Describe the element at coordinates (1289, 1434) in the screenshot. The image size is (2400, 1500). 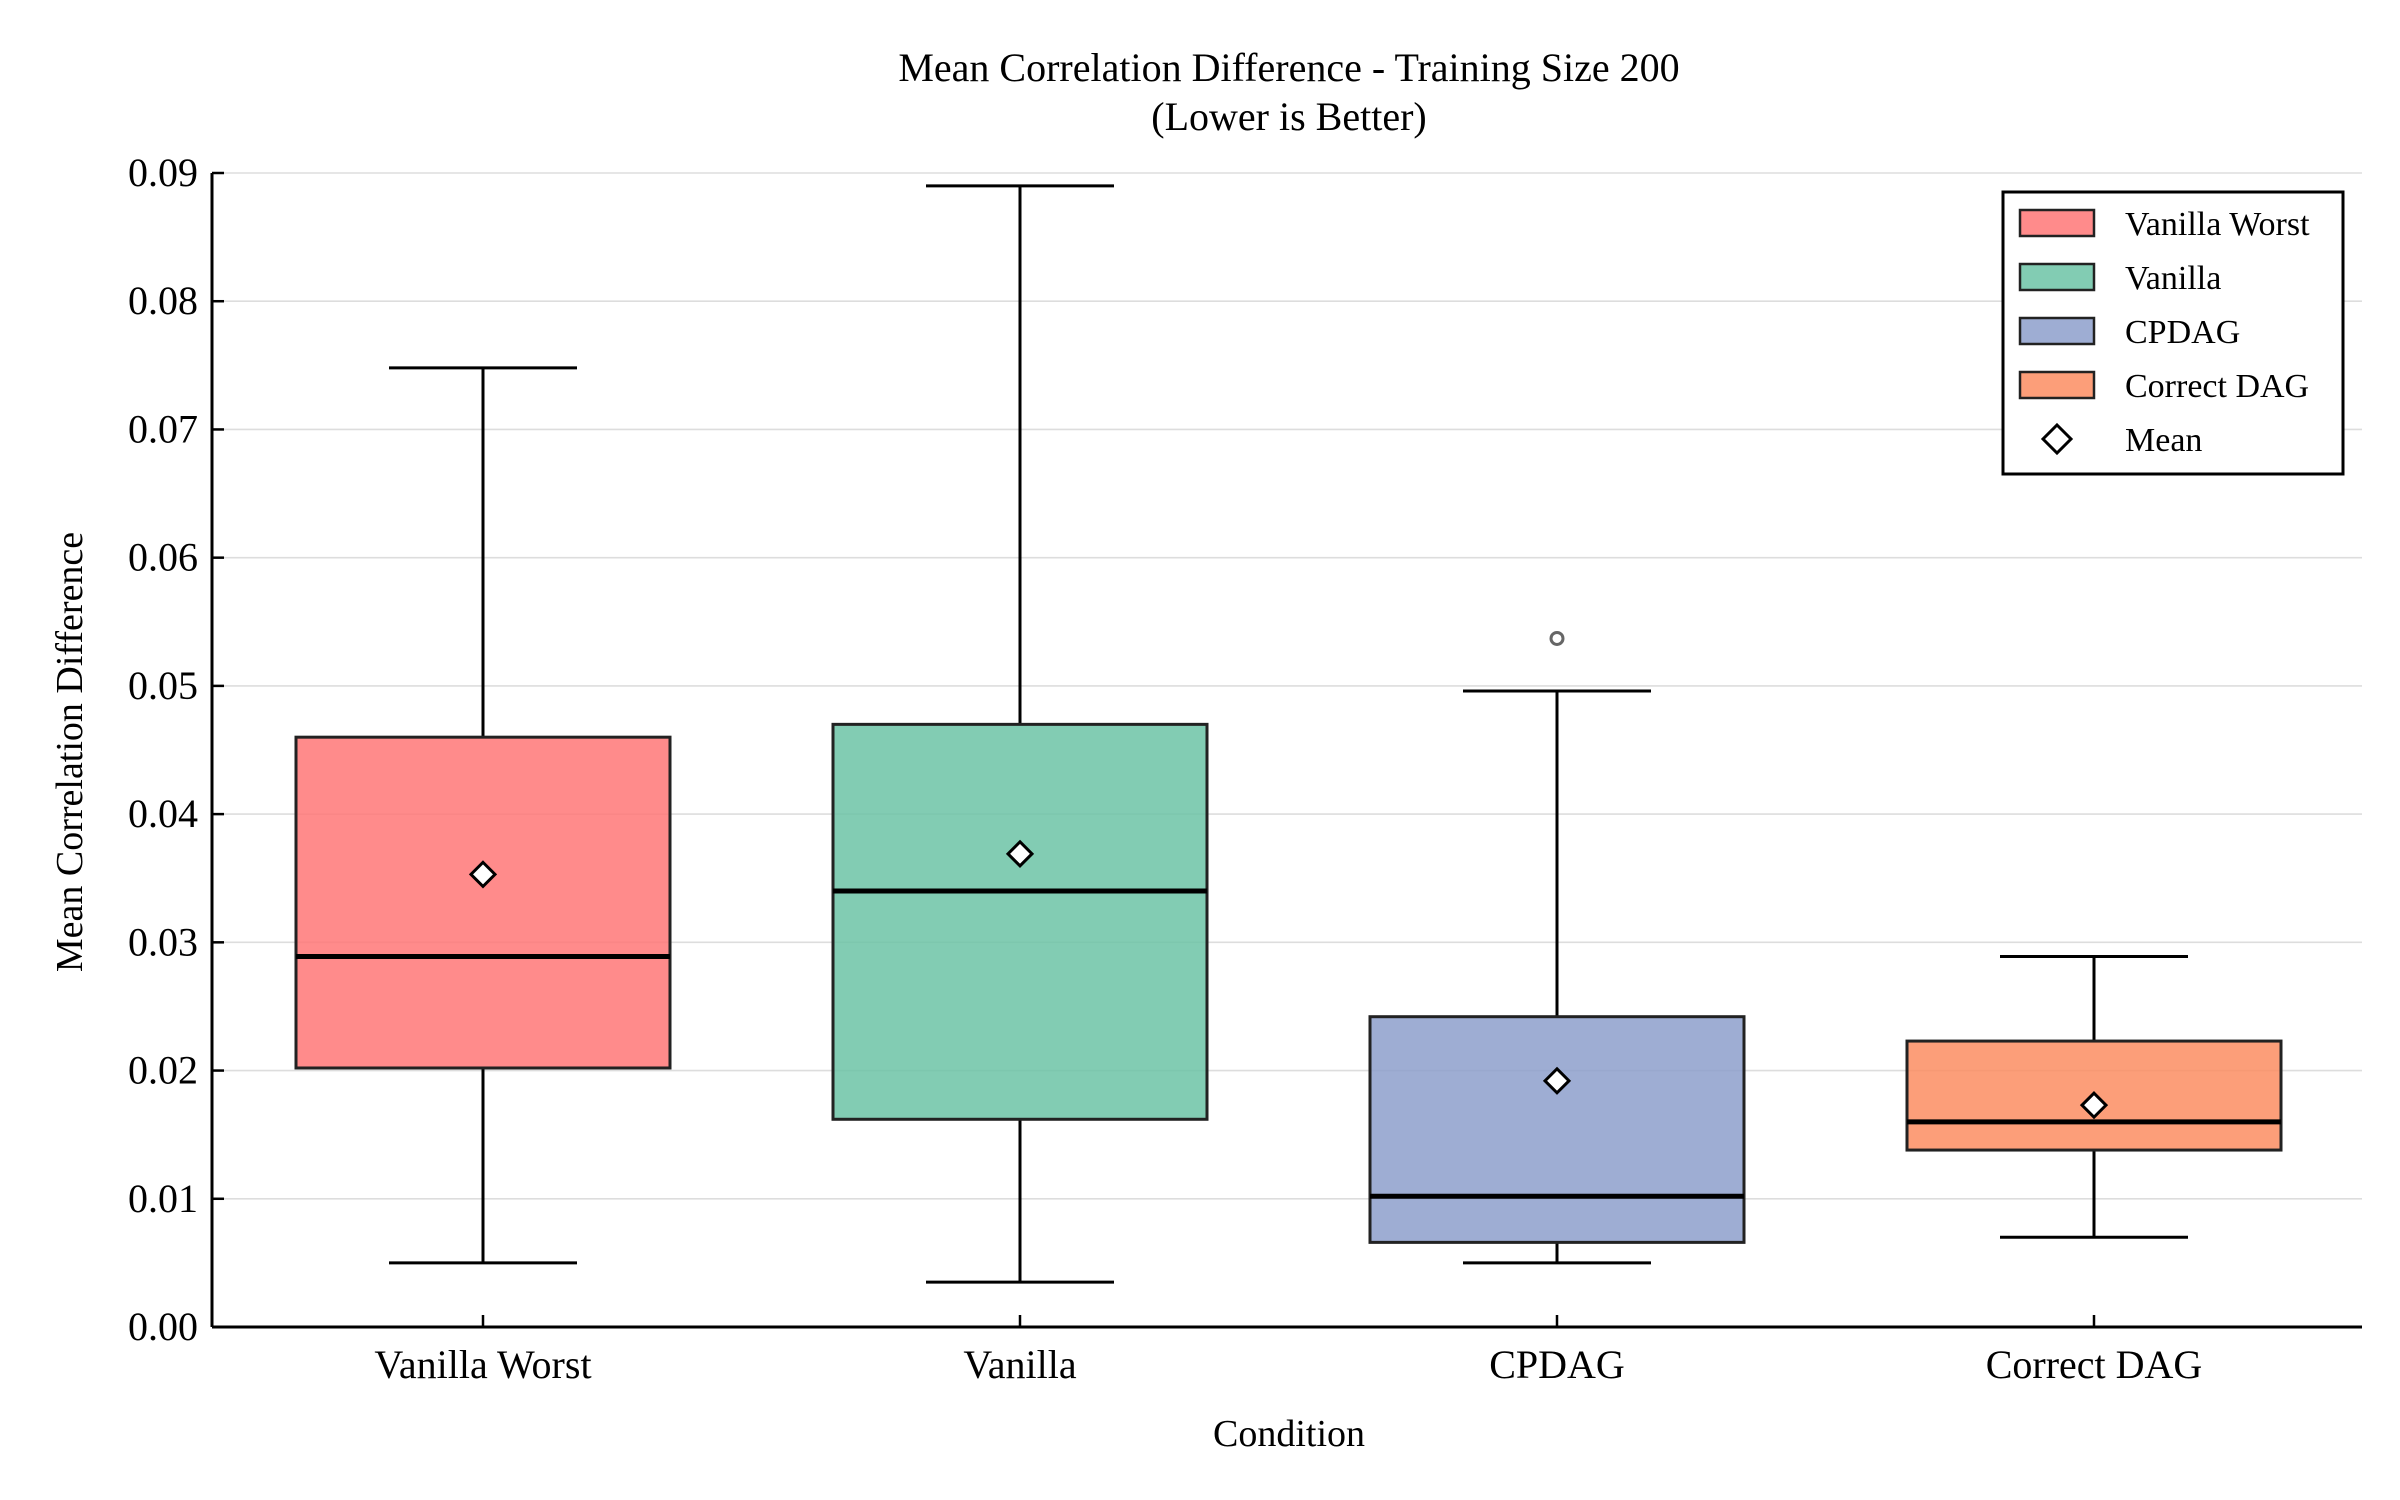
I see `x-axis-label: Condition` at that location.